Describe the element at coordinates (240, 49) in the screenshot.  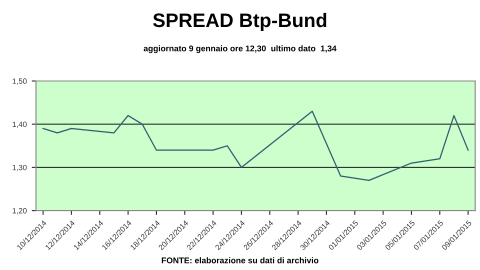
I see `chart-subtitle: aggiornato 9 gennaio ore 12,30 ultimo dato 1,34` at that location.